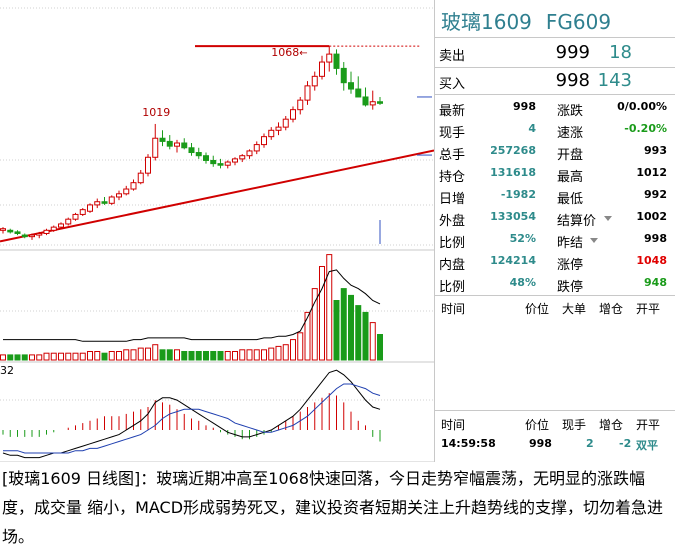  What do you see at coordinates (651, 172) in the screenshot?
I see `stat-value-right: 1012` at bounding box center [651, 172].